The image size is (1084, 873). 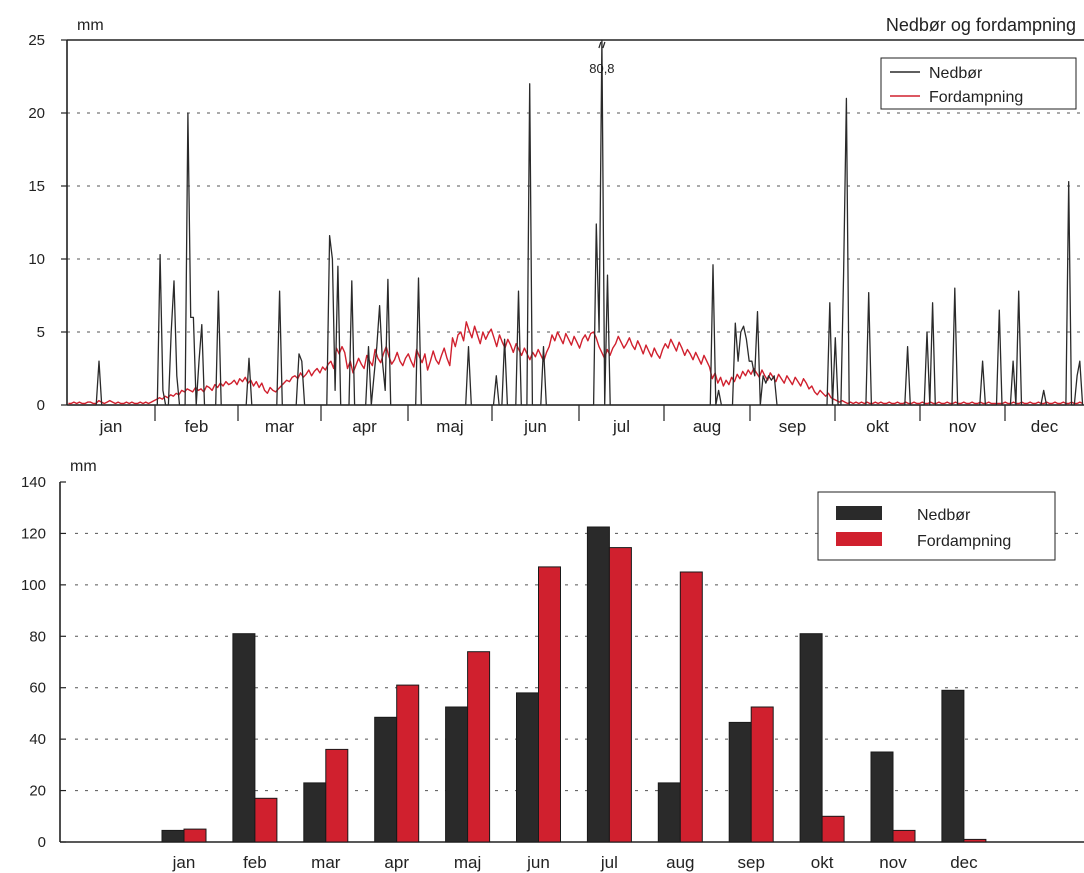 I want to click on y-tick-label: 80, so click(x=37, y=636).